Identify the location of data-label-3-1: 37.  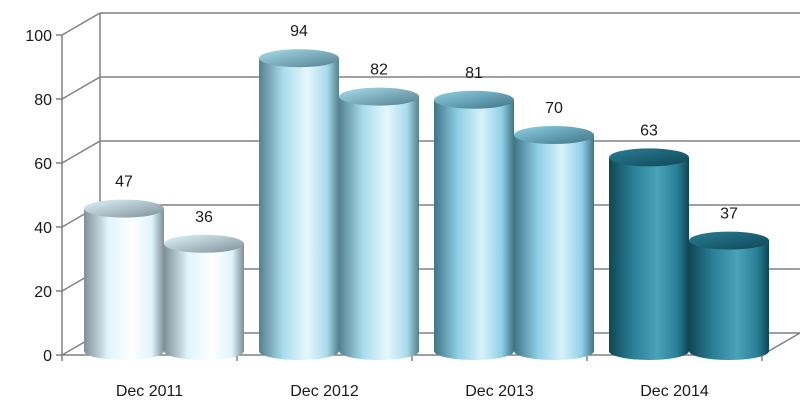
(729, 214).